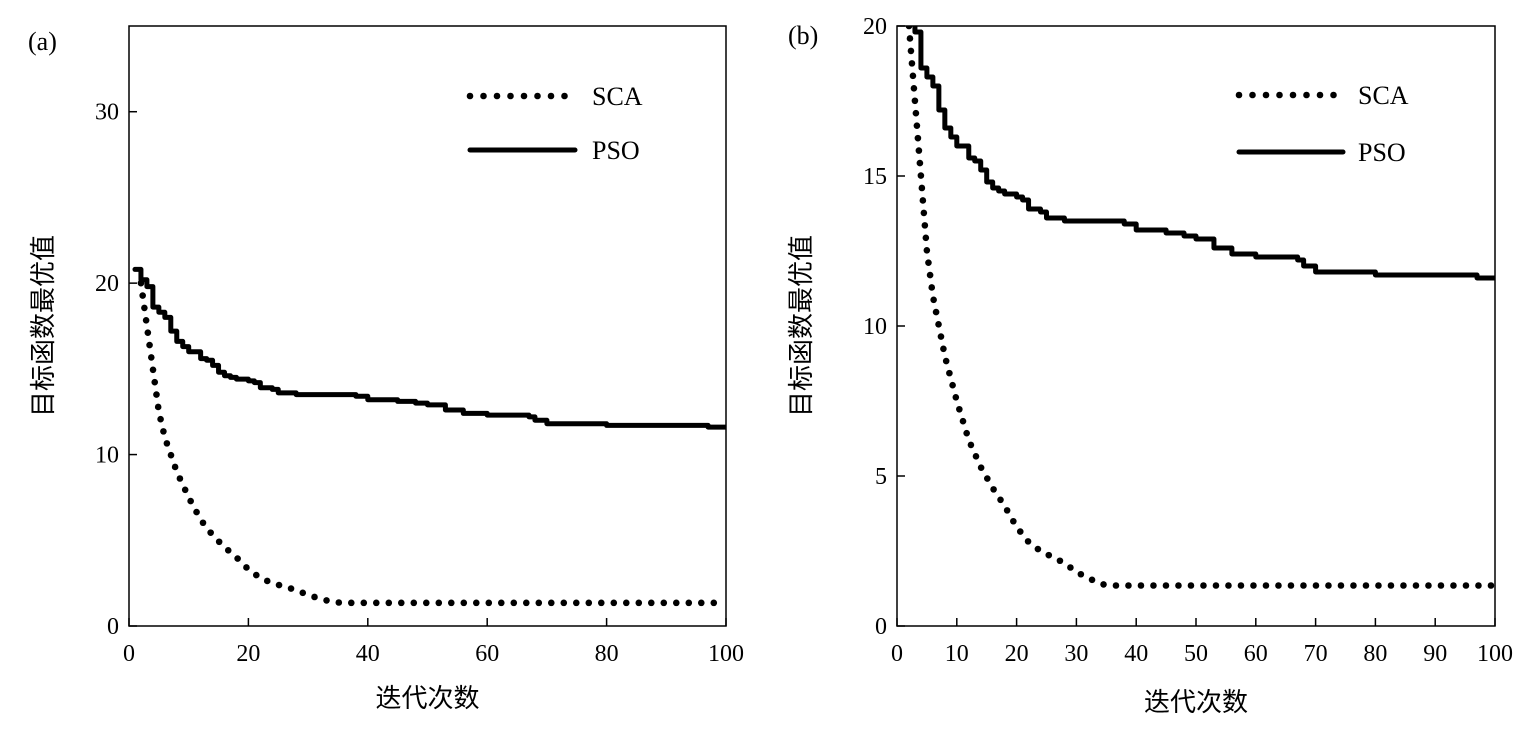 The height and width of the screenshot is (752, 1535). Describe the element at coordinates (1256, 654) in the screenshot. I see `x-tick-label: 60` at that location.